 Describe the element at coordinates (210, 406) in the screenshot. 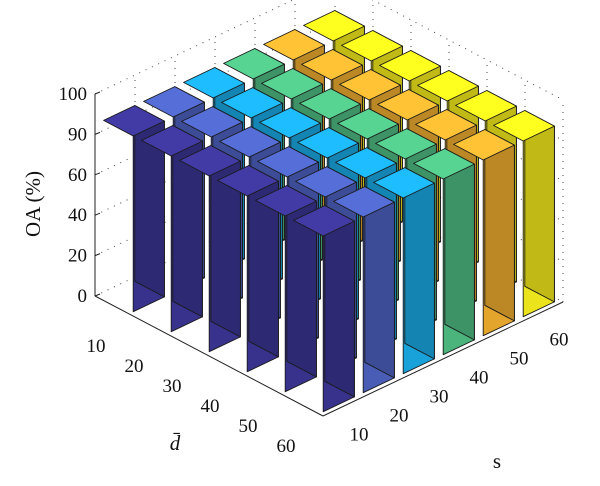

I see `d-tick-label: 40` at that location.